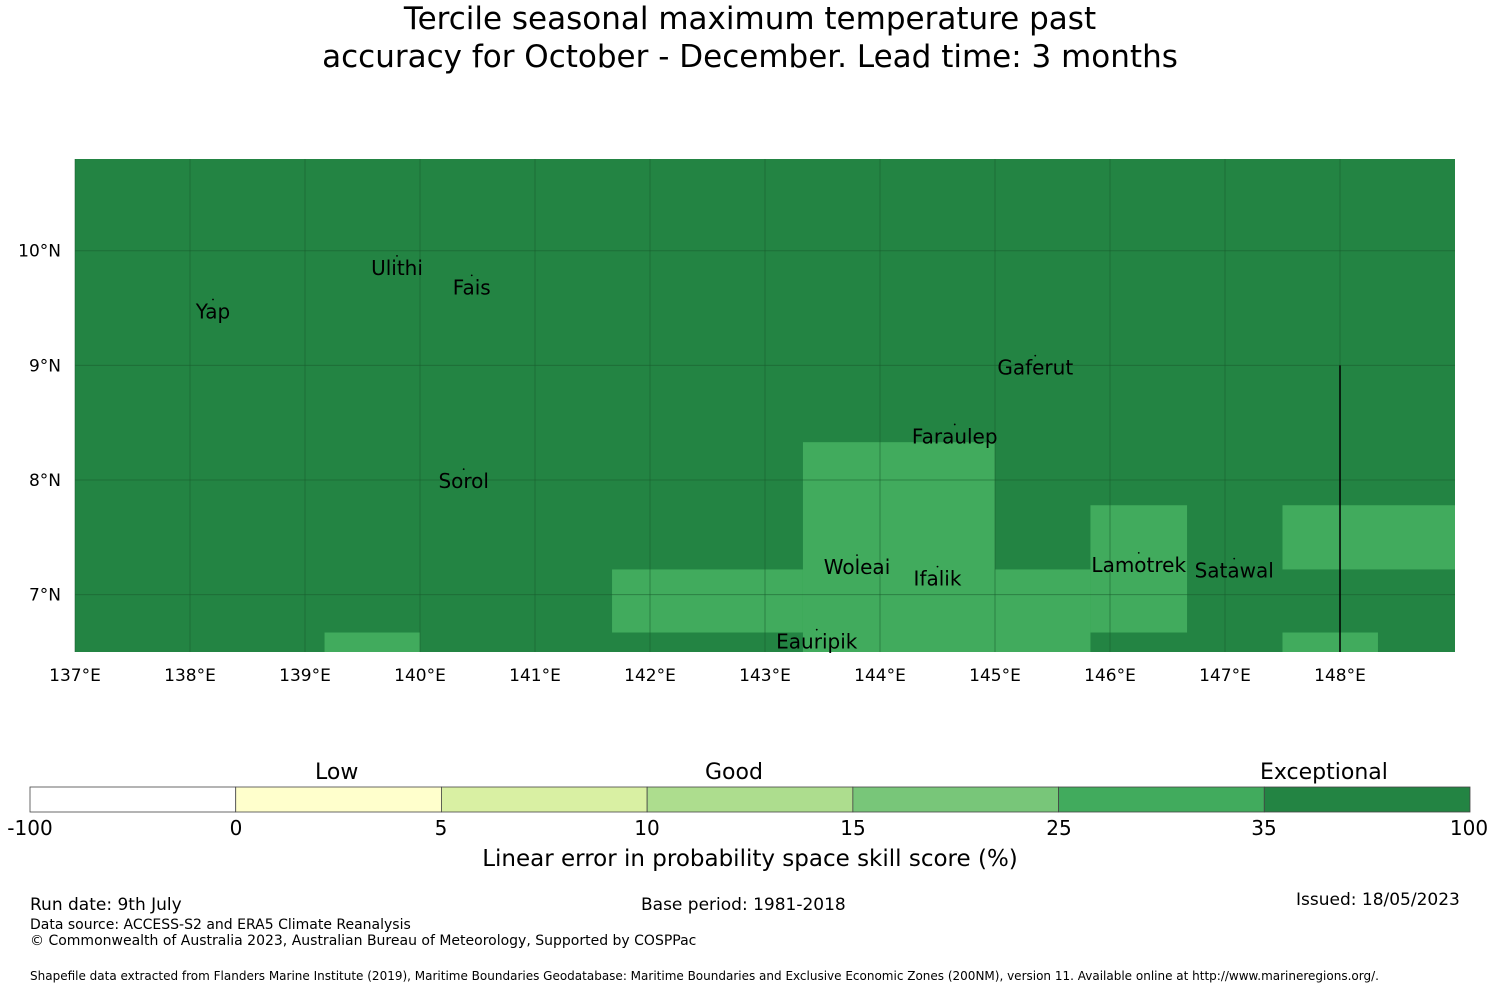  Describe the element at coordinates (236, 828) in the screenshot. I see `colorbar-tick: 0` at that location.